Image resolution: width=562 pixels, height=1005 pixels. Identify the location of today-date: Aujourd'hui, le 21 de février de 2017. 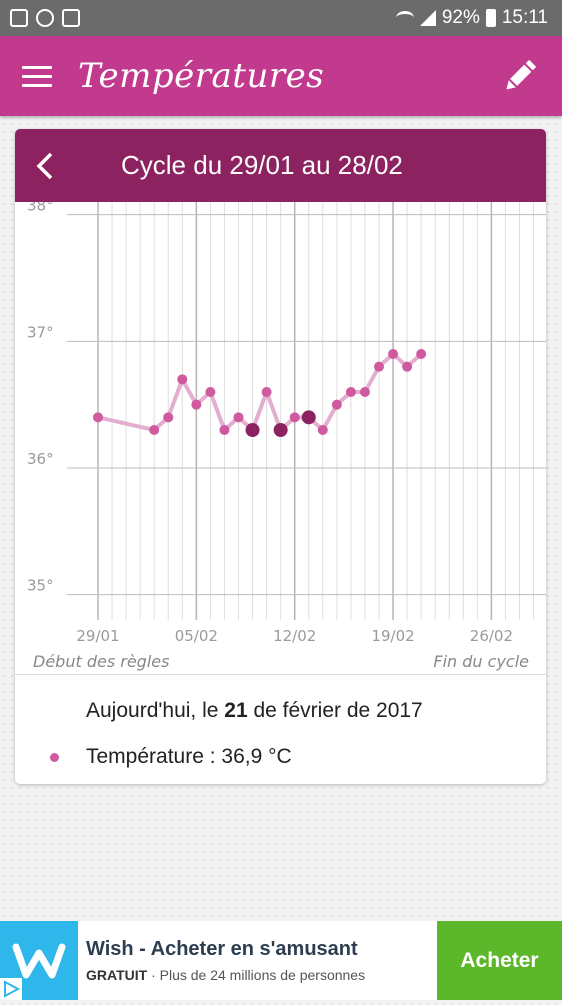
(316, 711).